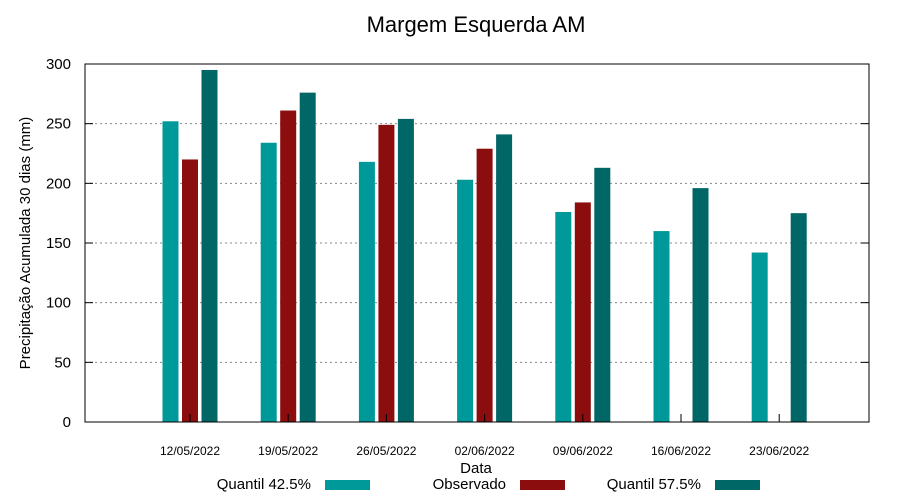 This screenshot has height=500, width=900. Describe the element at coordinates (67, 422) in the screenshot. I see `y-tick-label: 0` at that location.